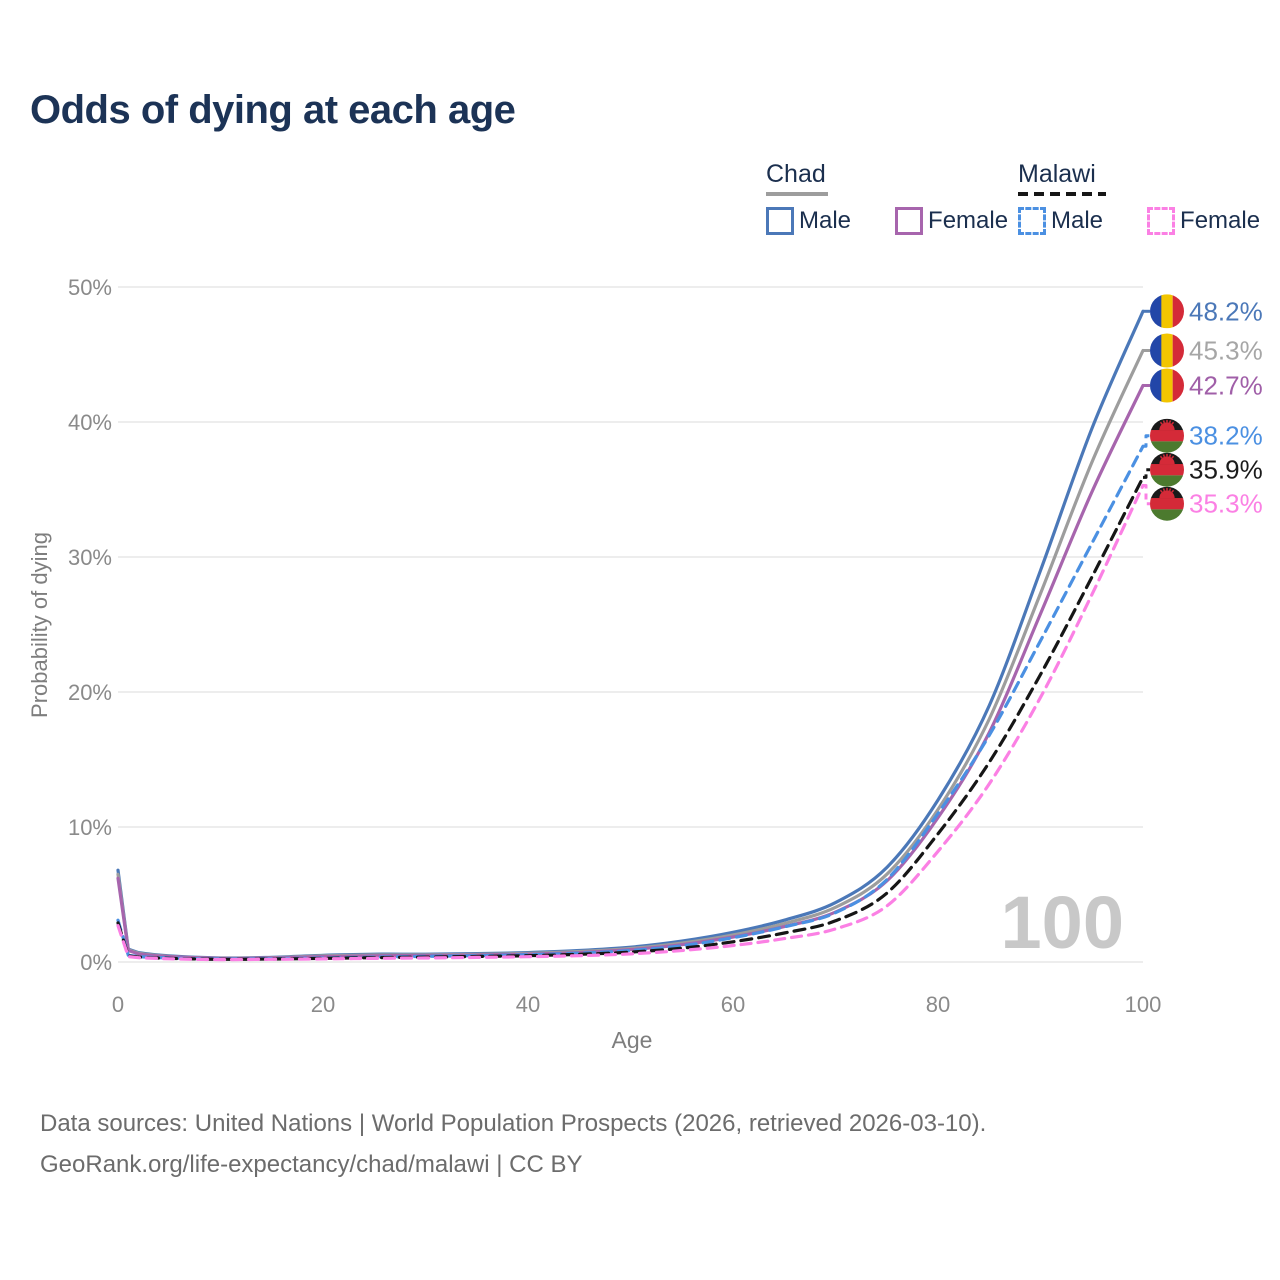  I want to click on legend-group-malawi: Malawi Male Female, so click(1139, 197).